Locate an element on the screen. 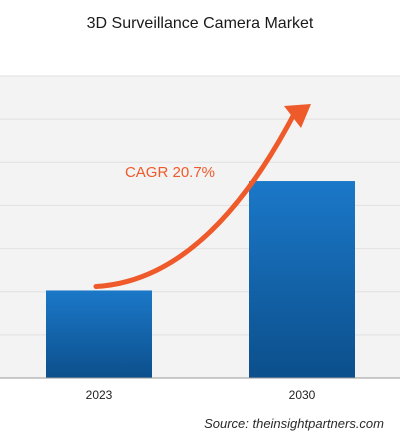 The width and height of the screenshot is (400, 440). cagr-arrow-head is located at coordinates (297, 116).